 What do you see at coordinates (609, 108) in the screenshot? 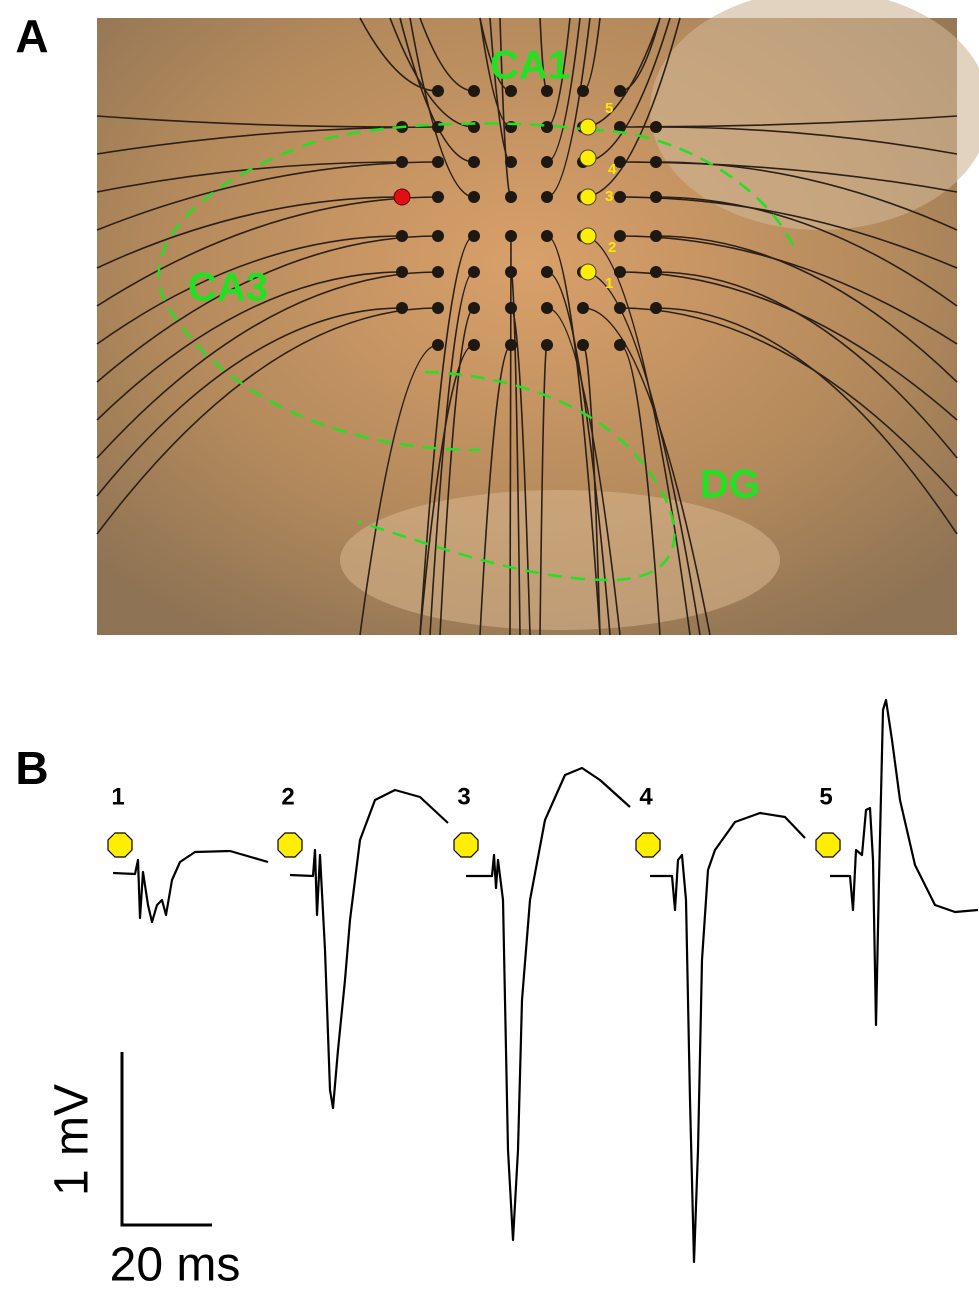
I see `electrode-label: 5` at bounding box center [609, 108].